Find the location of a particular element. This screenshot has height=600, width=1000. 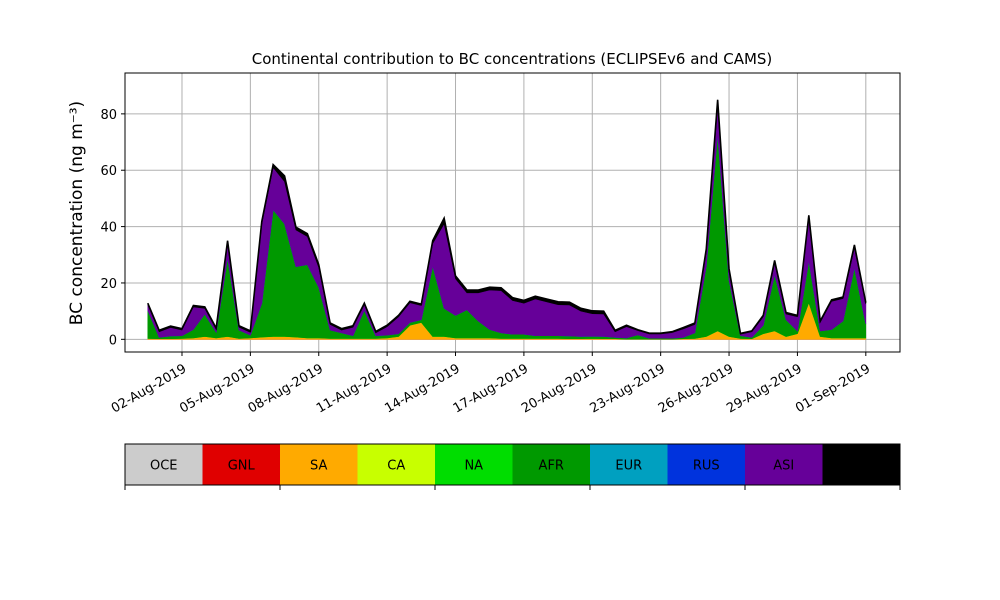

x-tick-label: 26-Aug-2019 is located at coordinates (696, 388).